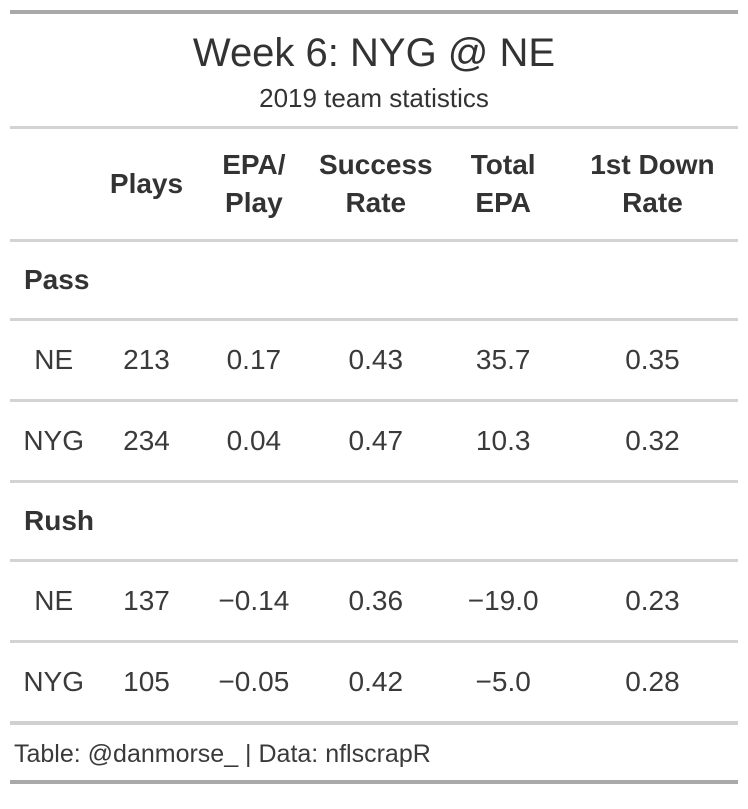 The height and width of the screenshot is (809, 748). What do you see at coordinates (503, 202) in the screenshot?
I see `column-header-label: EPA` at bounding box center [503, 202].